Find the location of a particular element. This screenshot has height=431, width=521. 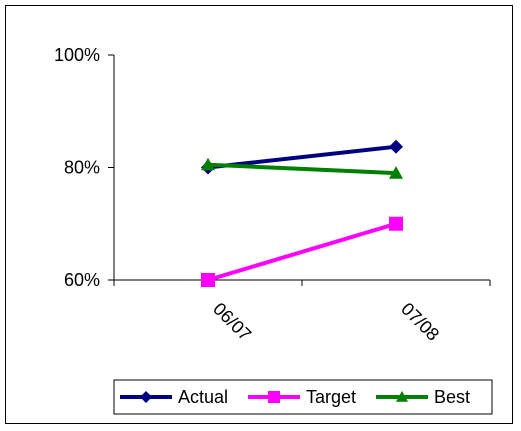

legend-label: Target is located at coordinates (331, 397).